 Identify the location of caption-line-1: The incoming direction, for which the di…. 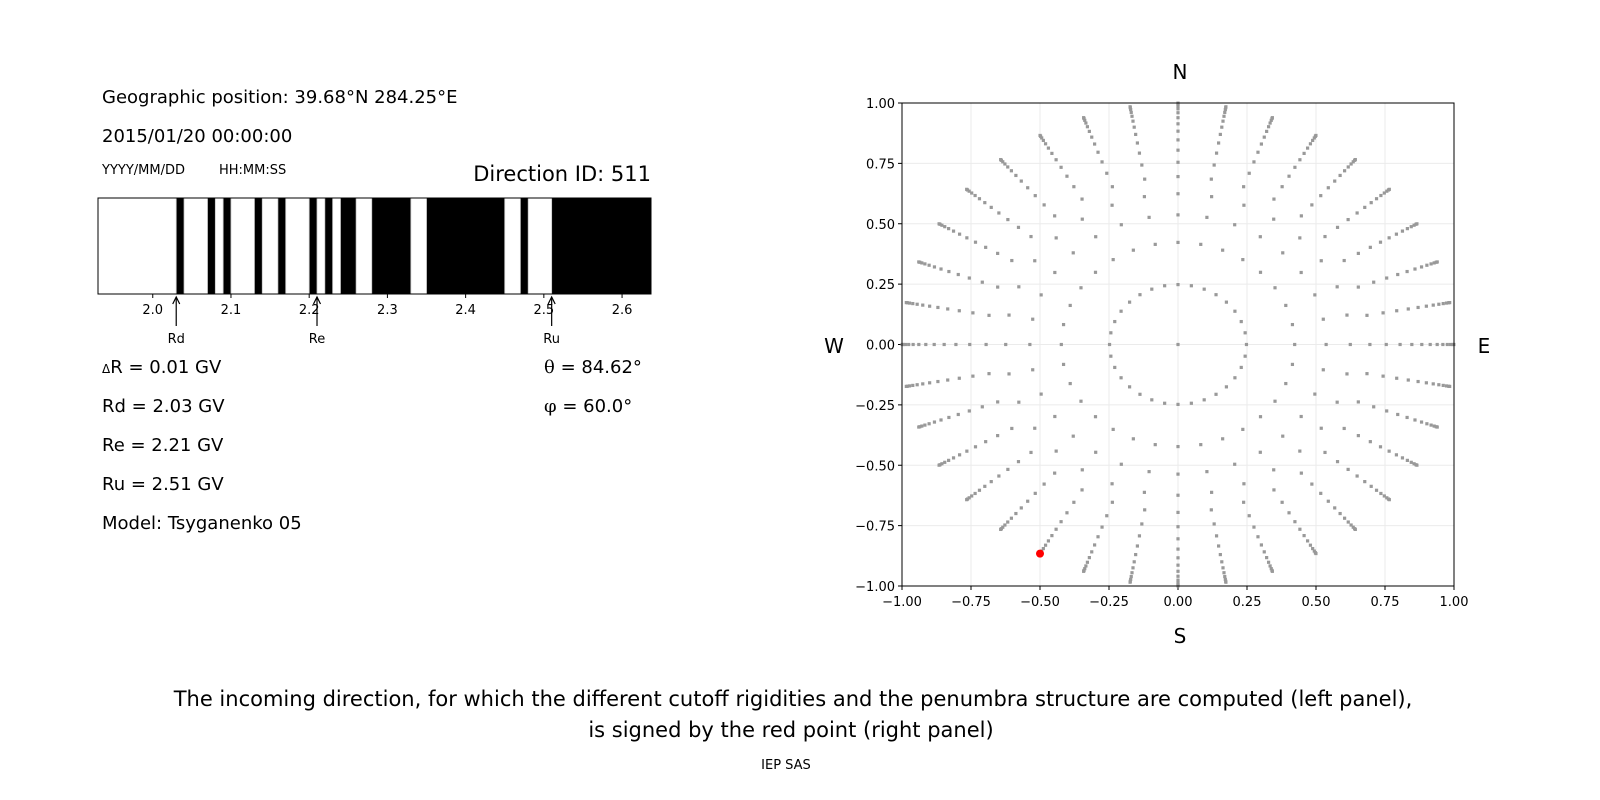
(793, 699).